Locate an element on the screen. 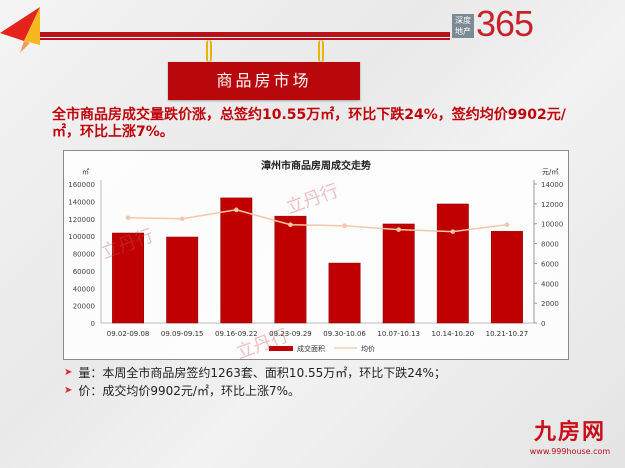  bullet-price: ➤ 价：成交均价9902元/㎡，环比上涨7%。 is located at coordinates (182, 391).